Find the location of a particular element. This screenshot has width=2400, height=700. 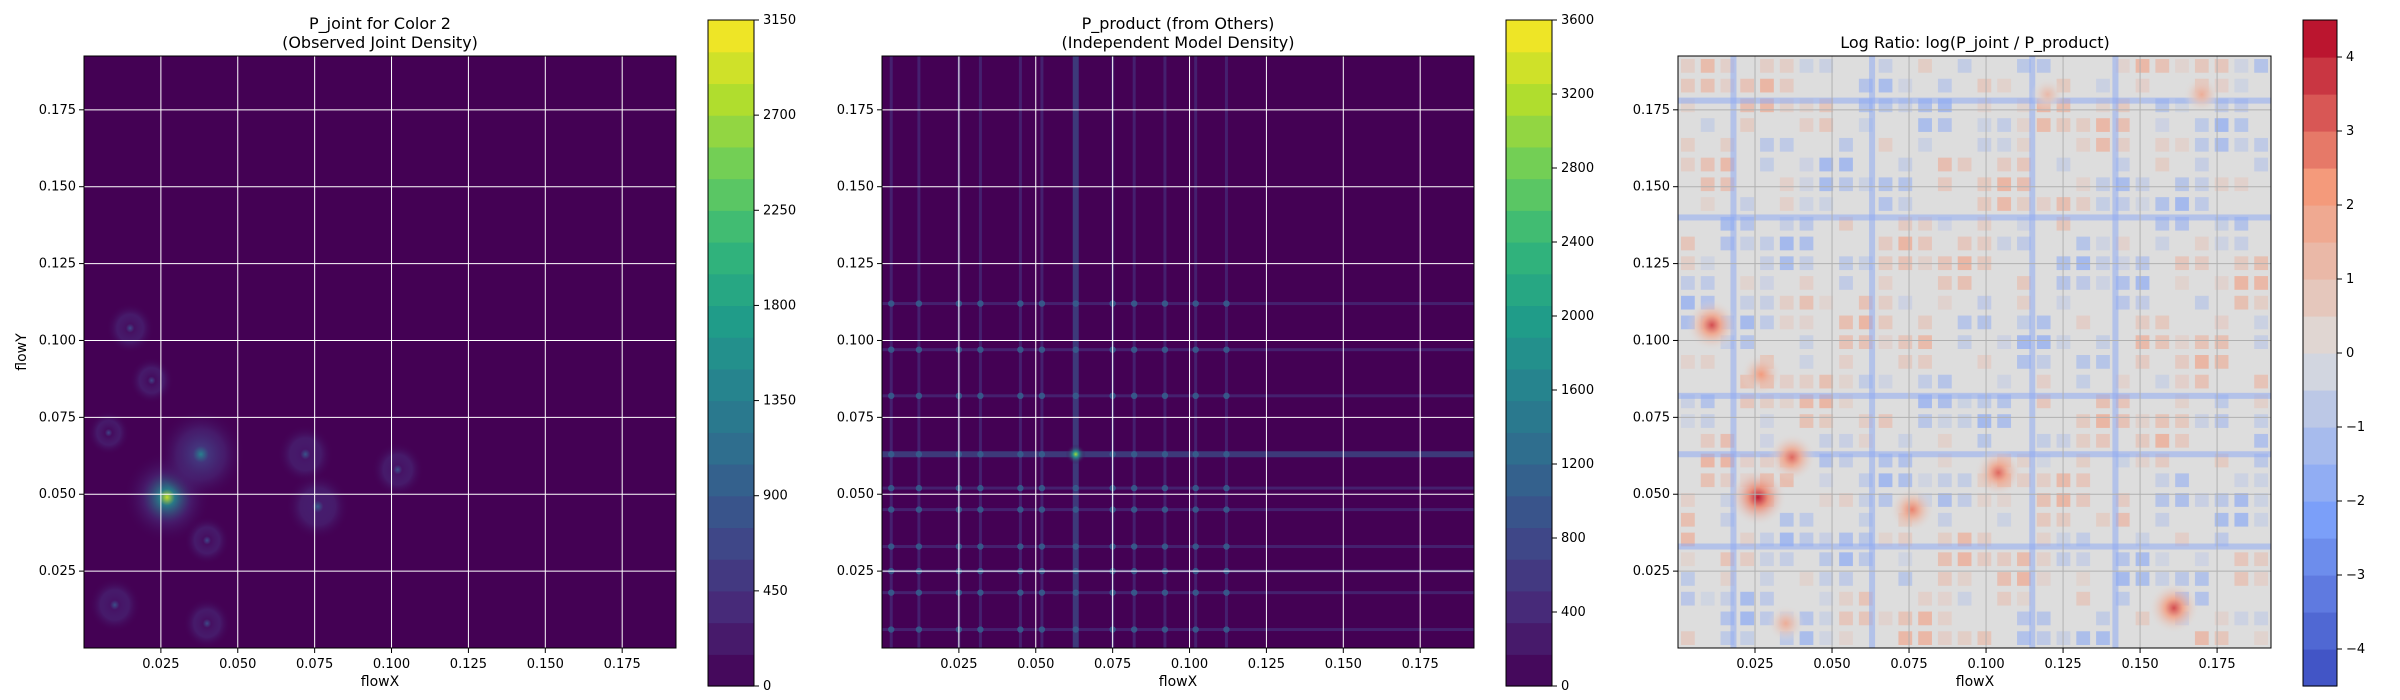

colorbar-tick-label: 1 is located at coordinates (2350, 279).